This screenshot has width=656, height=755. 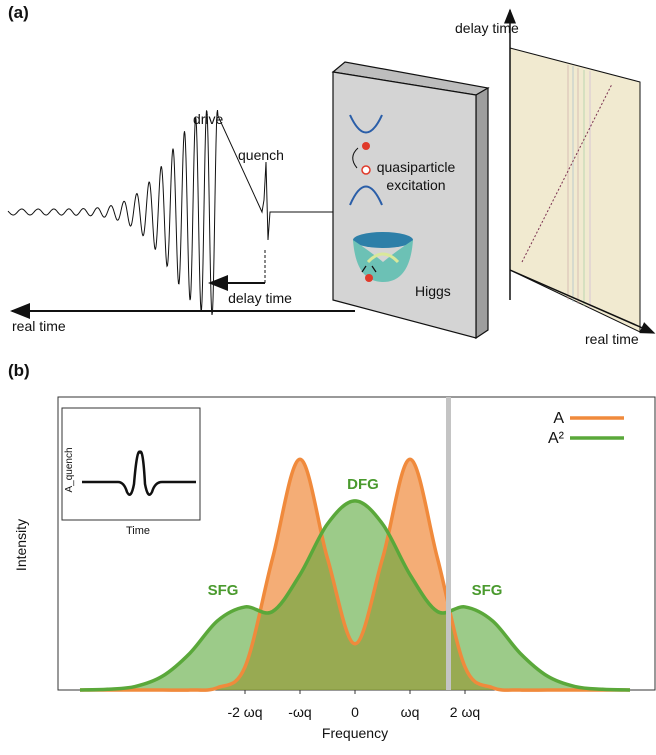 I want to click on y-axis-label: Intensity, so click(x=21, y=545).